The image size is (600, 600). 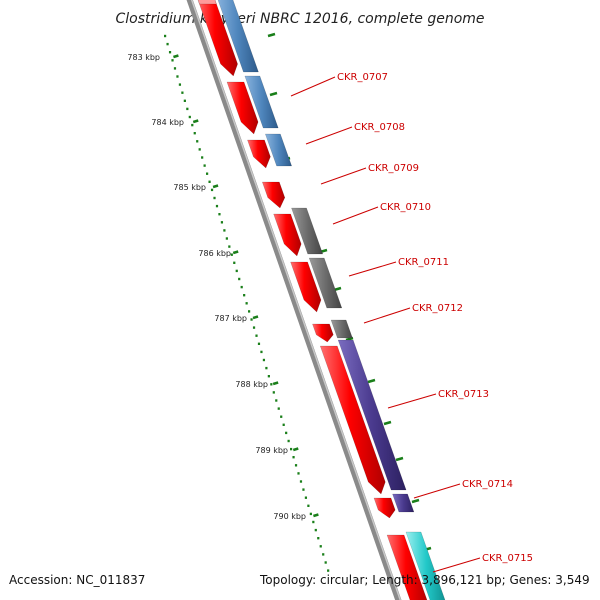 What do you see at coordinates (77, 580) in the screenshot?
I see `accession-text: Accession: NC_011837` at bounding box center [77, 580].